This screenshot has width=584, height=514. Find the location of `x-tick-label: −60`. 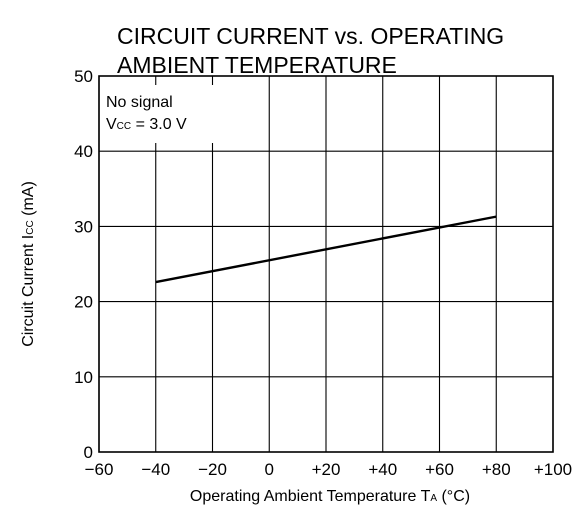

x-tick-label: −60 is located at coordinates (99, 469).